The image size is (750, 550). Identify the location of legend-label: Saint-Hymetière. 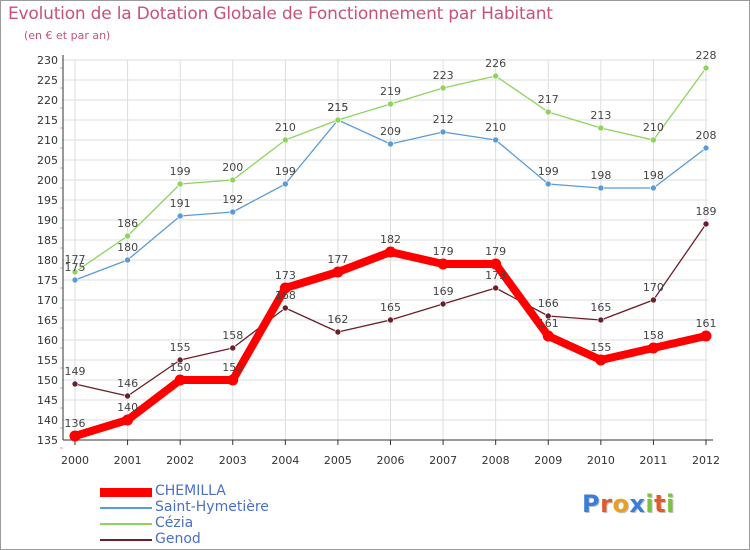
(212, 507).